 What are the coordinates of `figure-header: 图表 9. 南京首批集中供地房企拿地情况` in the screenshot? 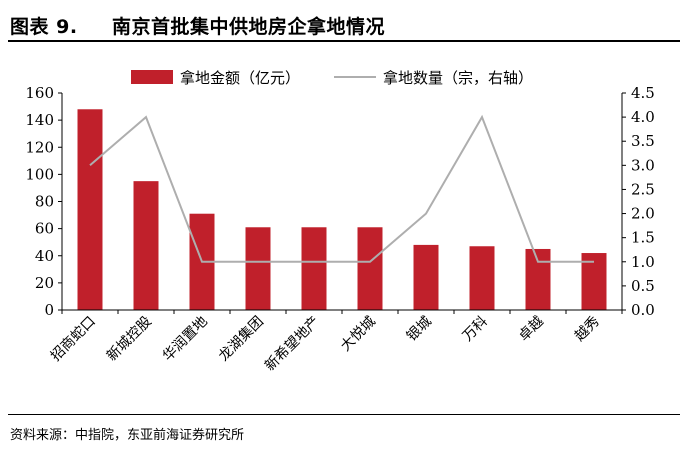 It's located at (344, 24).